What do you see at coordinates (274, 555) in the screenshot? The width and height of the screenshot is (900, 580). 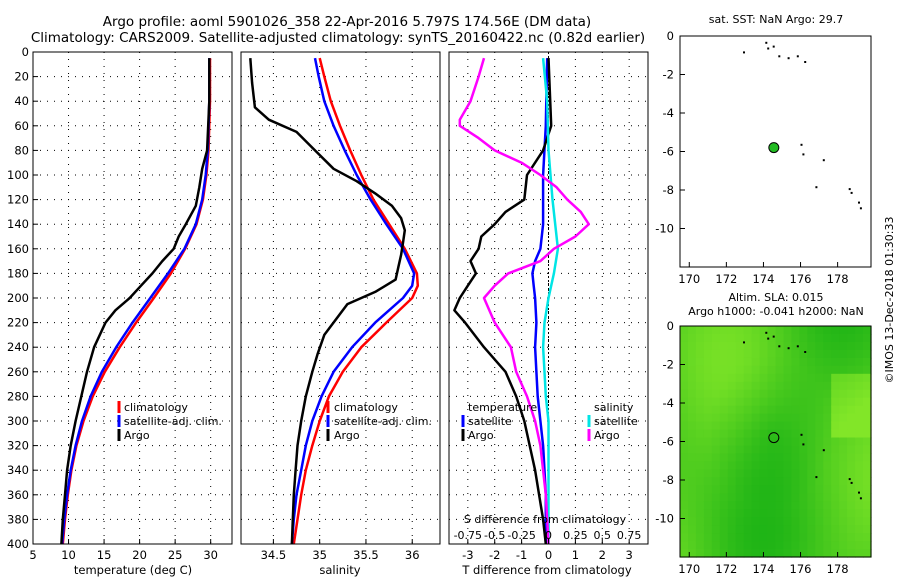 I see `x-tick-label: 34.5` at bounding box center [274, 555].